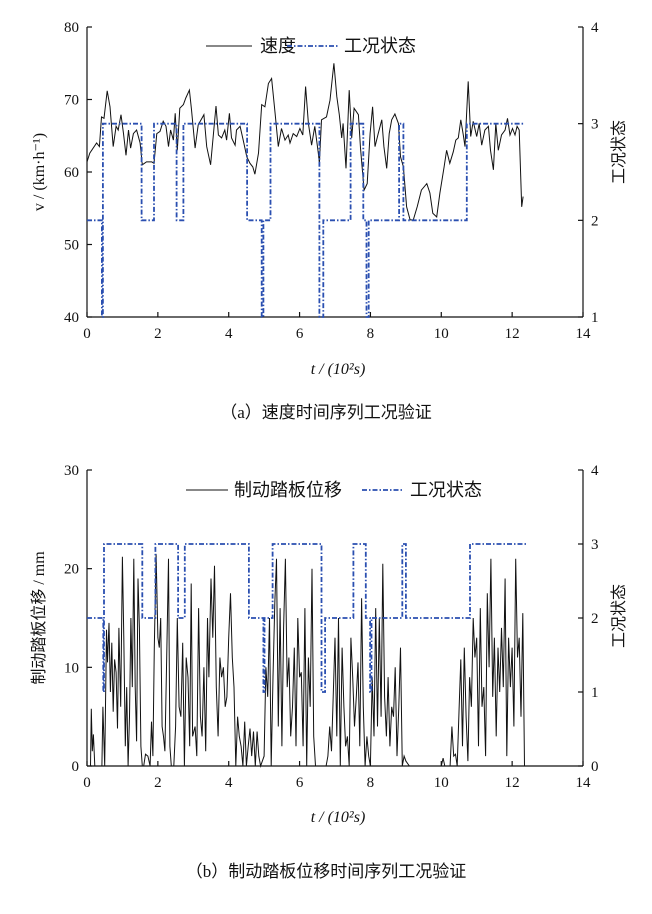 The width and height of the screenshot is (652, 914). What do you see at coordinates (380, 46) in the screenshot?
I see `legend-a-series2-label: 工况状态` at bounding box center [380, 46].